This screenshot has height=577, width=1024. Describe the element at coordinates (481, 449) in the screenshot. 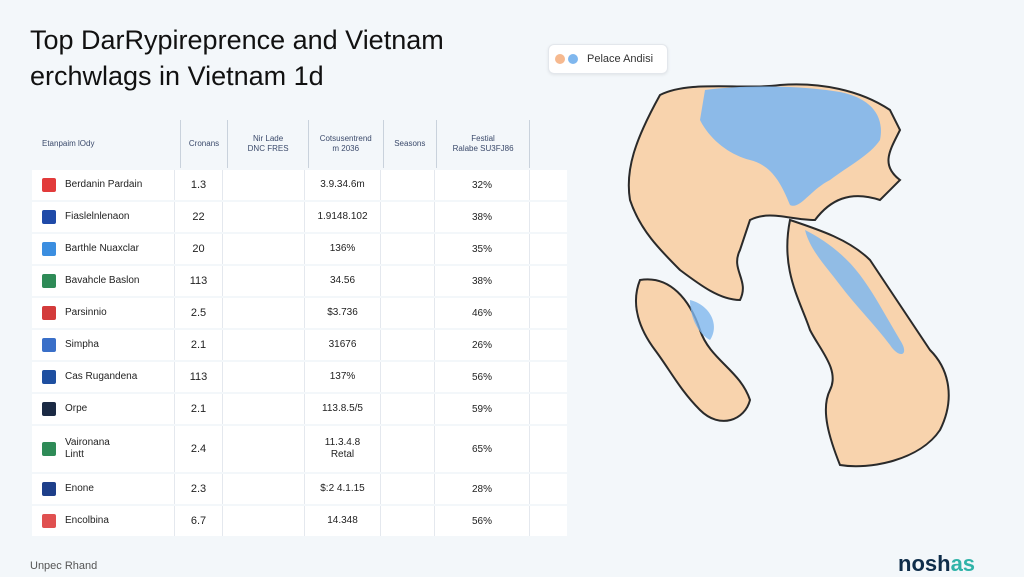

I see `cell-percent: 65%` at that location.